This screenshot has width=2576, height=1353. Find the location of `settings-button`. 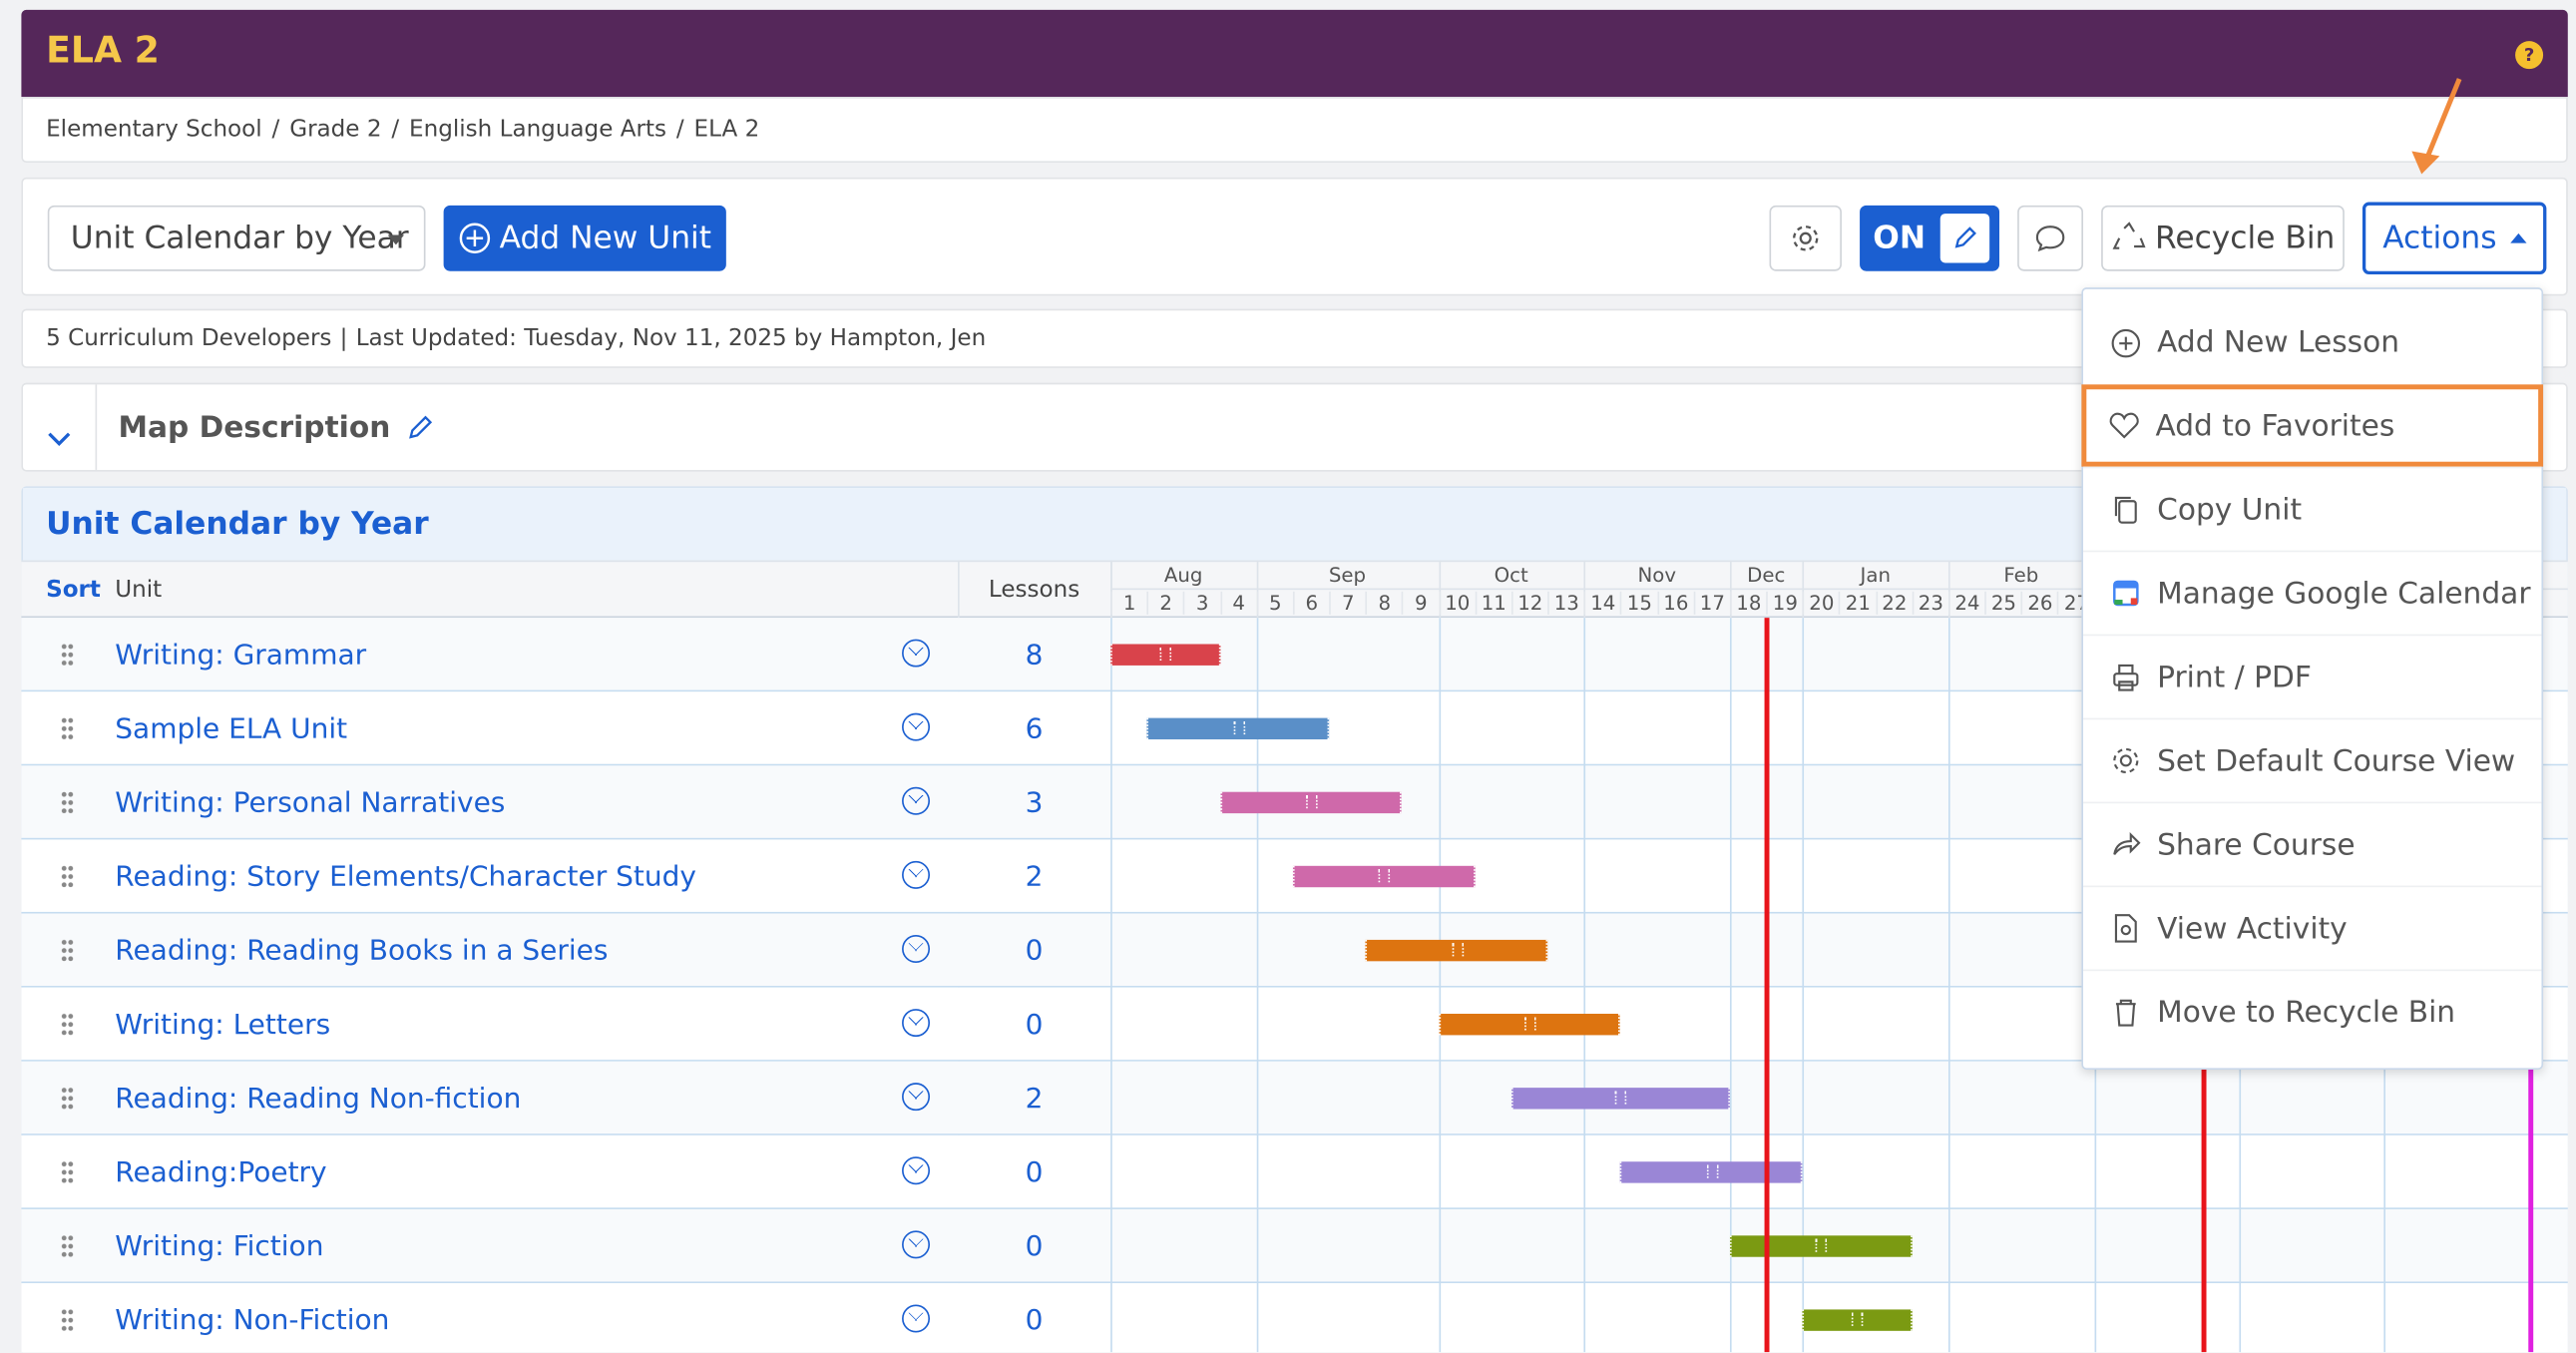

settings-button is located at coordinates (1805, 238).